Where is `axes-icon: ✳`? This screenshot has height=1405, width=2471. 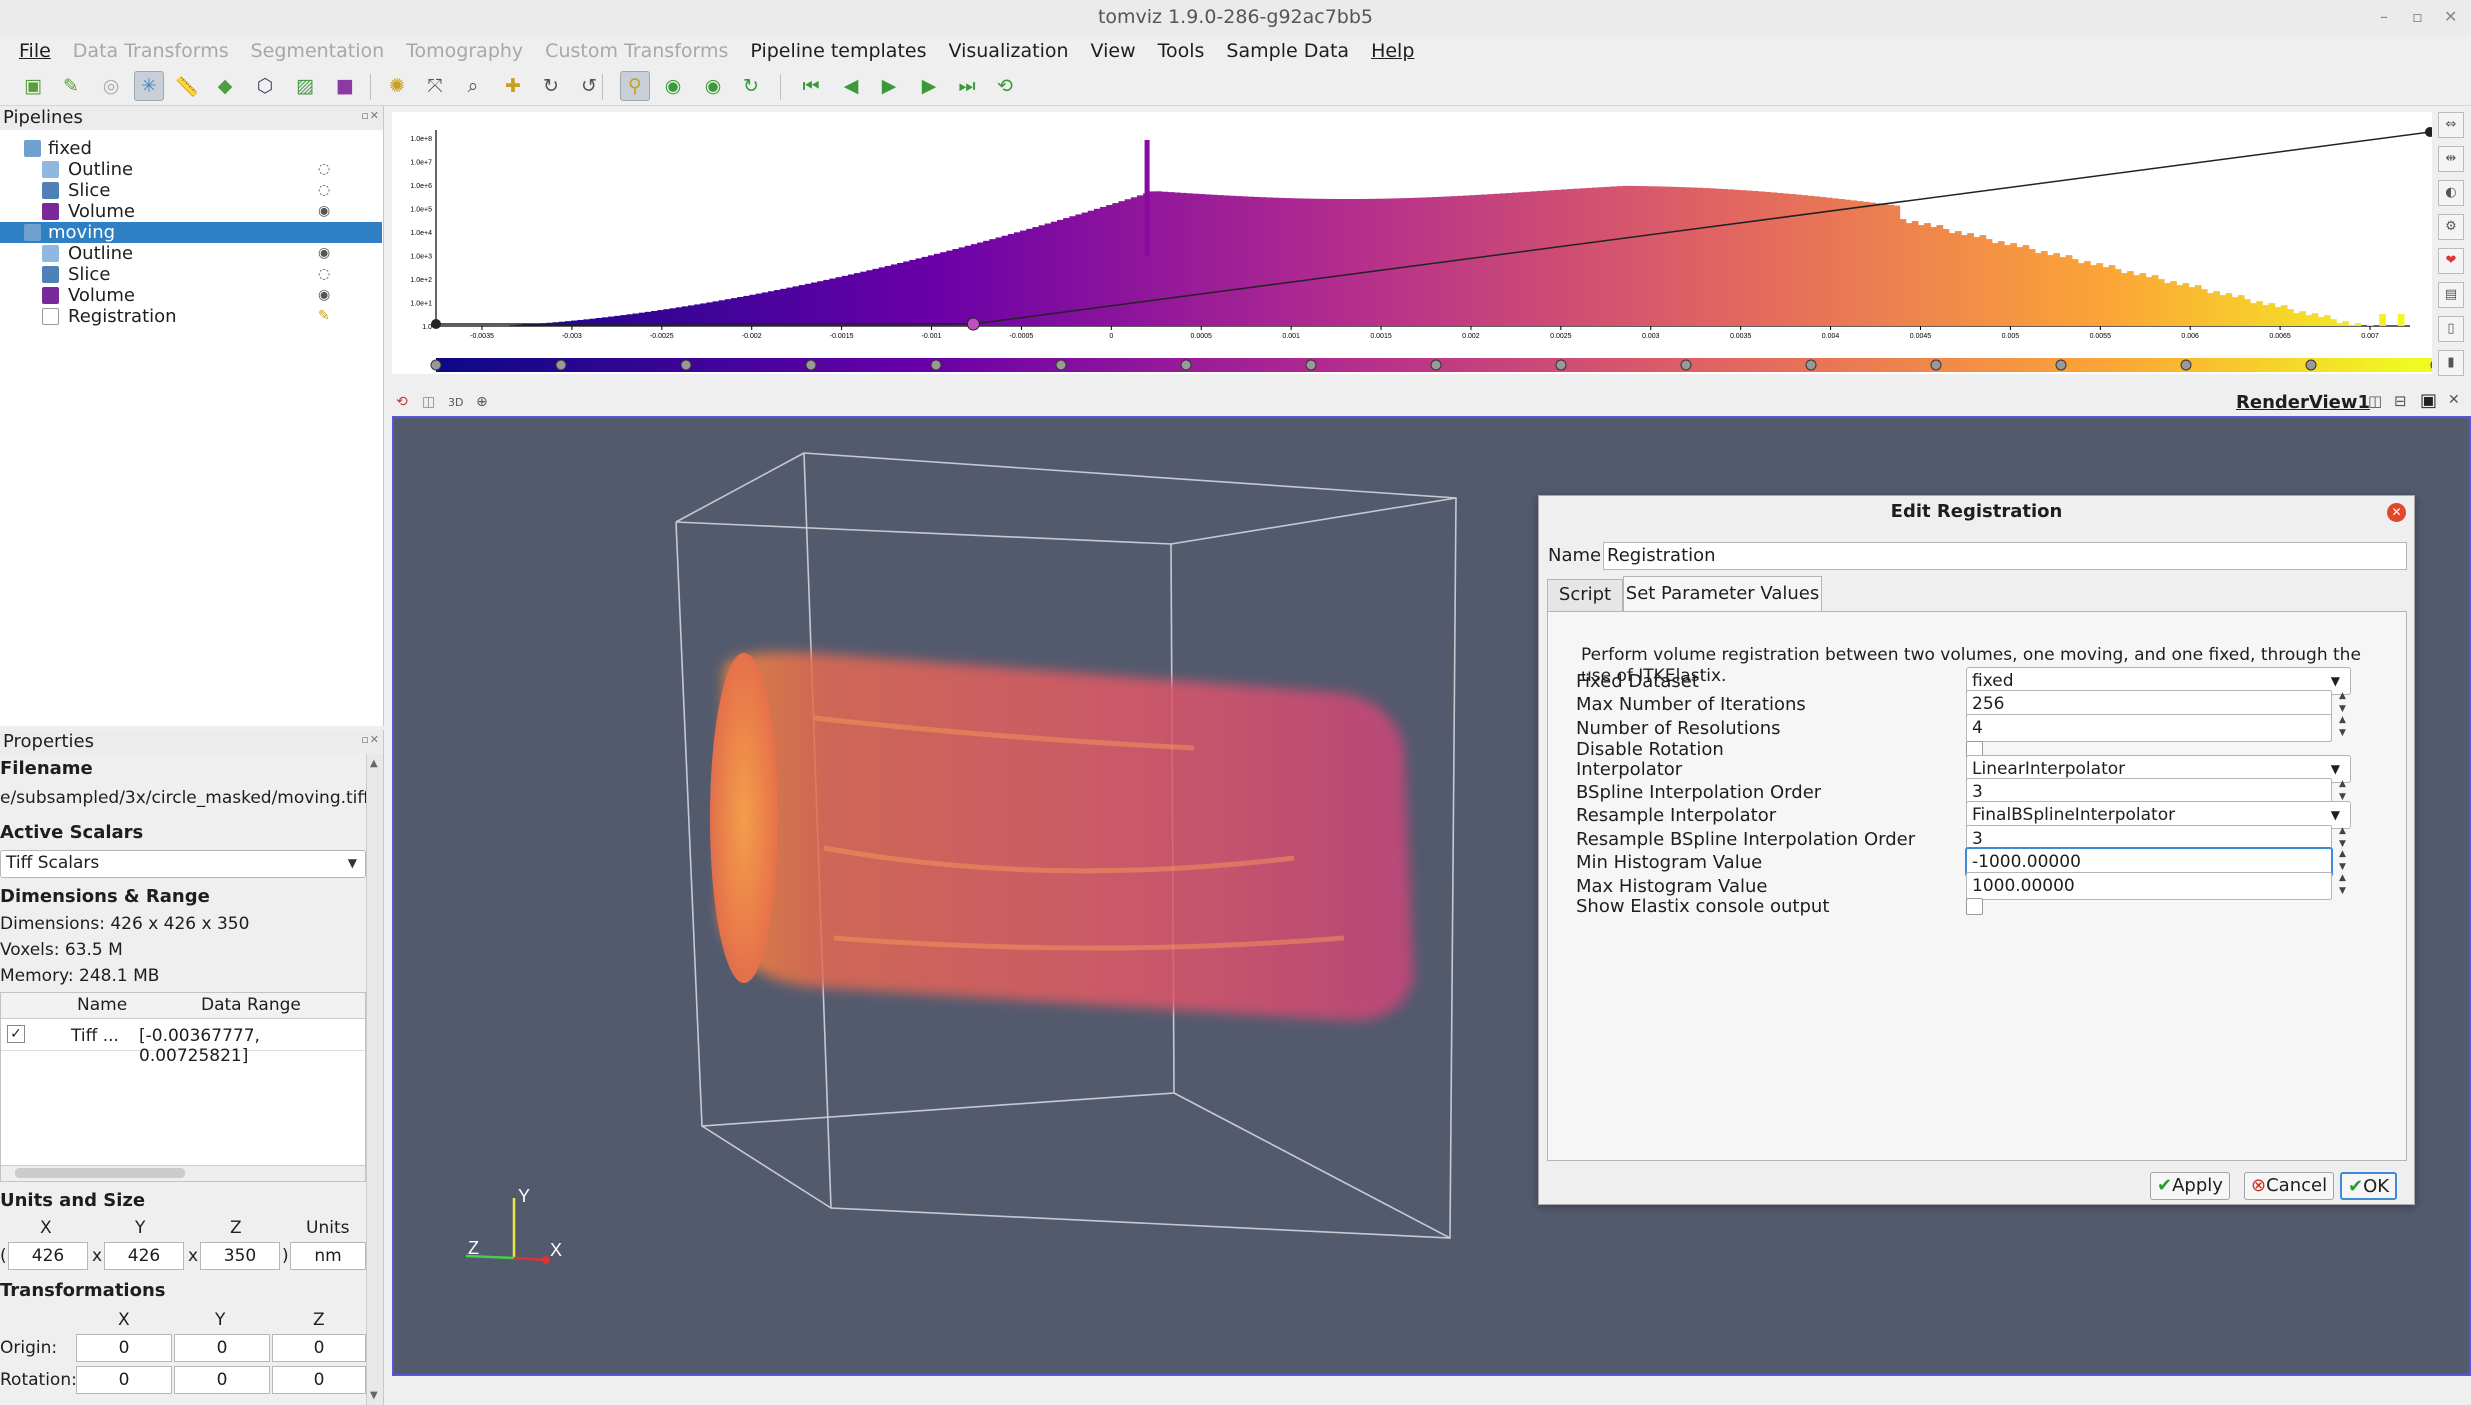 axes-icon: ✳ is located at coordinates (149, 86).